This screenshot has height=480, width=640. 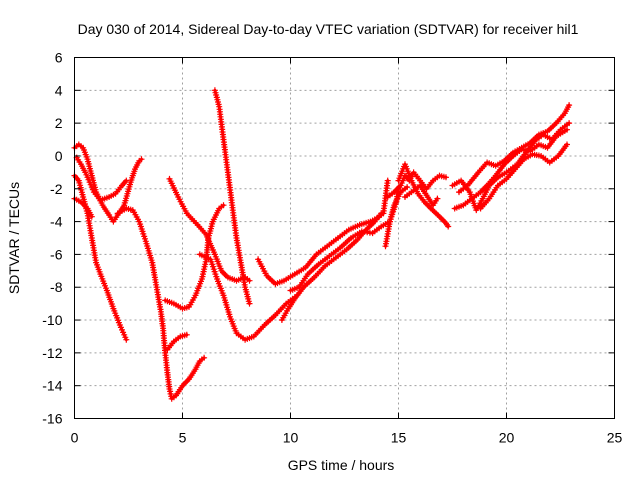 I want to click on y-tick-label: 4, so click(x=59, y=90).